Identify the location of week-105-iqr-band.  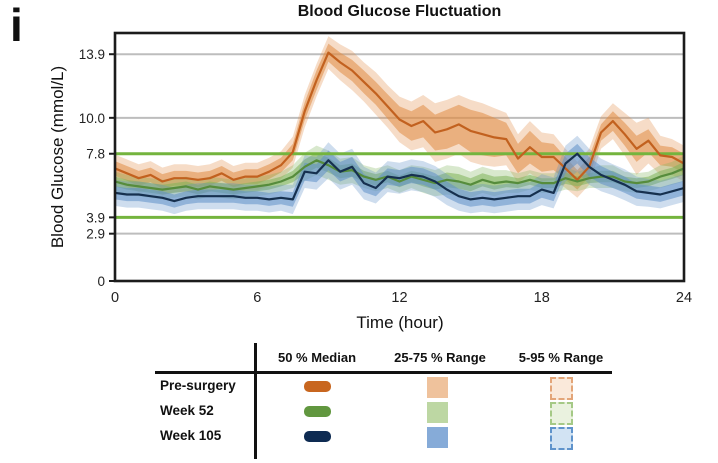
(399, 175).